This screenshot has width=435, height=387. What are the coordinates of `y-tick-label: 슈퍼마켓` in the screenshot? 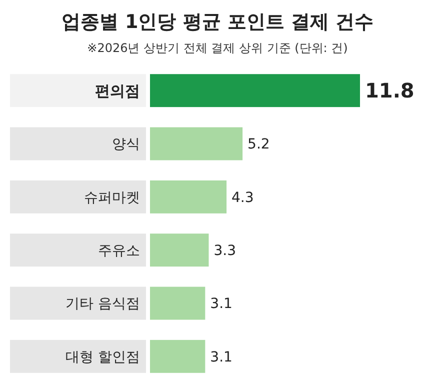 It's located at (112, 198).